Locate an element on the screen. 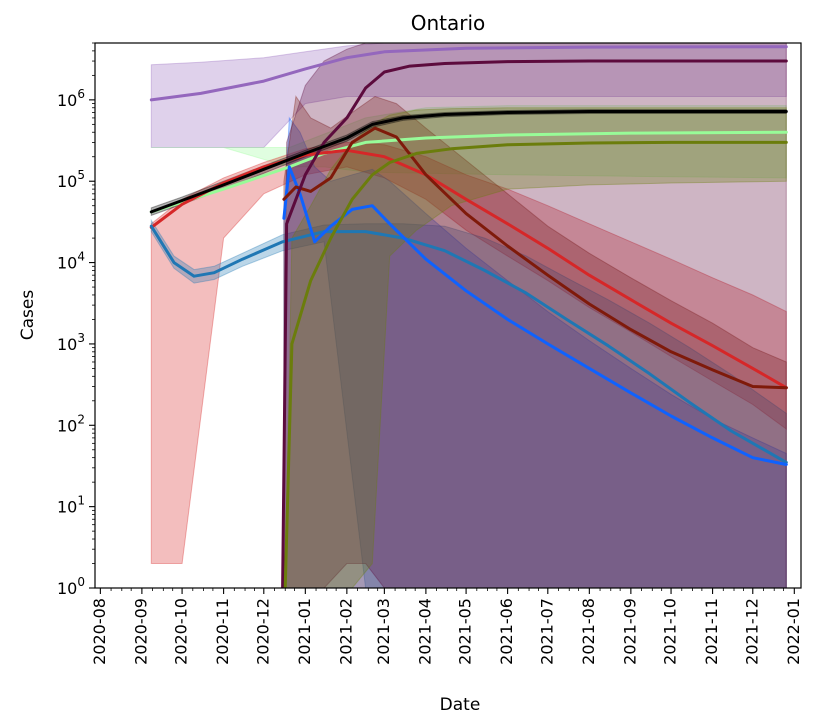 The height and width of the screenshot is (715, 816). y-tick-label: 10⁶ is located at coordinates (71, 98).